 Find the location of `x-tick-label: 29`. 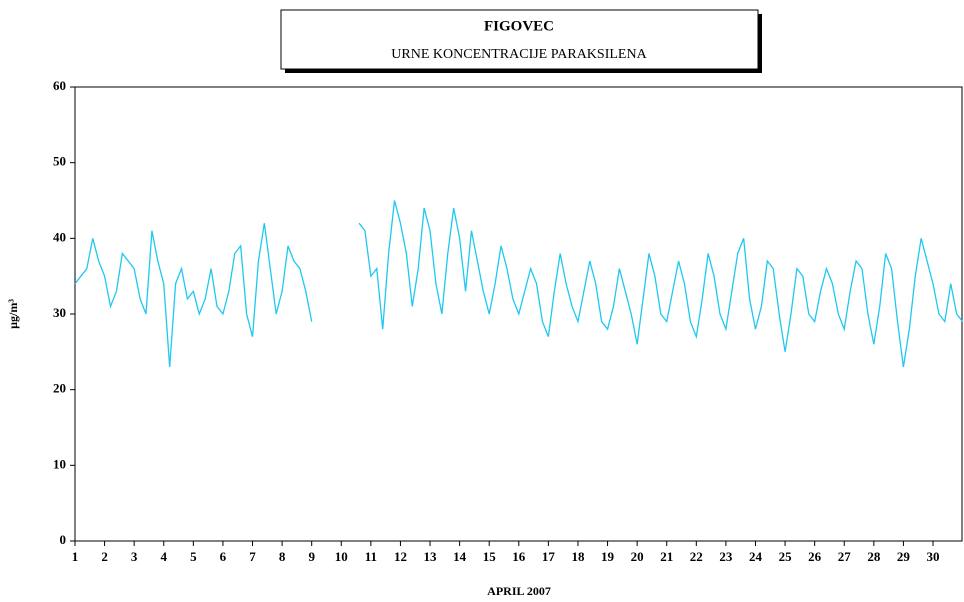

x-tick-label: 29 is located at coordinates (904, 556).